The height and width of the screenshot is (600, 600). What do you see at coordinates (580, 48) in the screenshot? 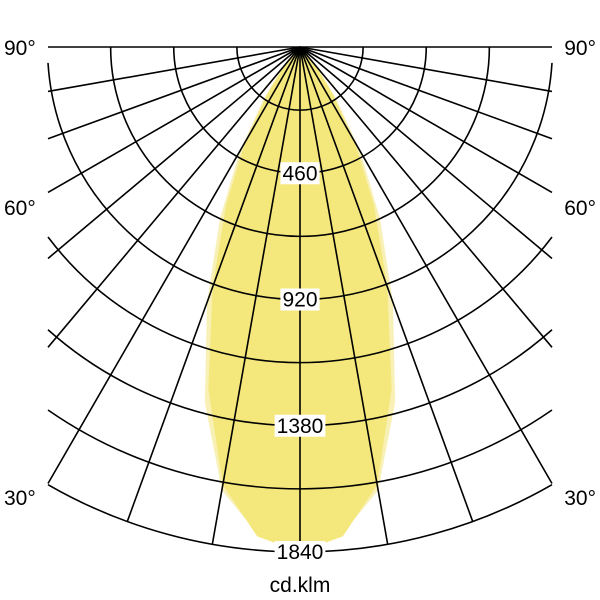
I see `angle-label-right: 90°` at bounding box center [580, 48].